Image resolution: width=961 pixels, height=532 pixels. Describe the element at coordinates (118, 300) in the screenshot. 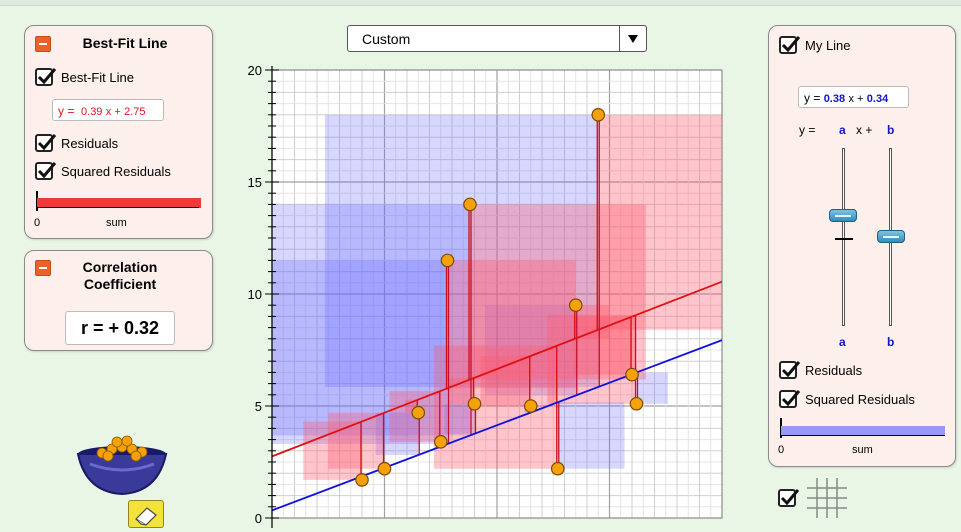

I see `correlation-panel: Correlation Coefficient r = + 0.32` at that location.